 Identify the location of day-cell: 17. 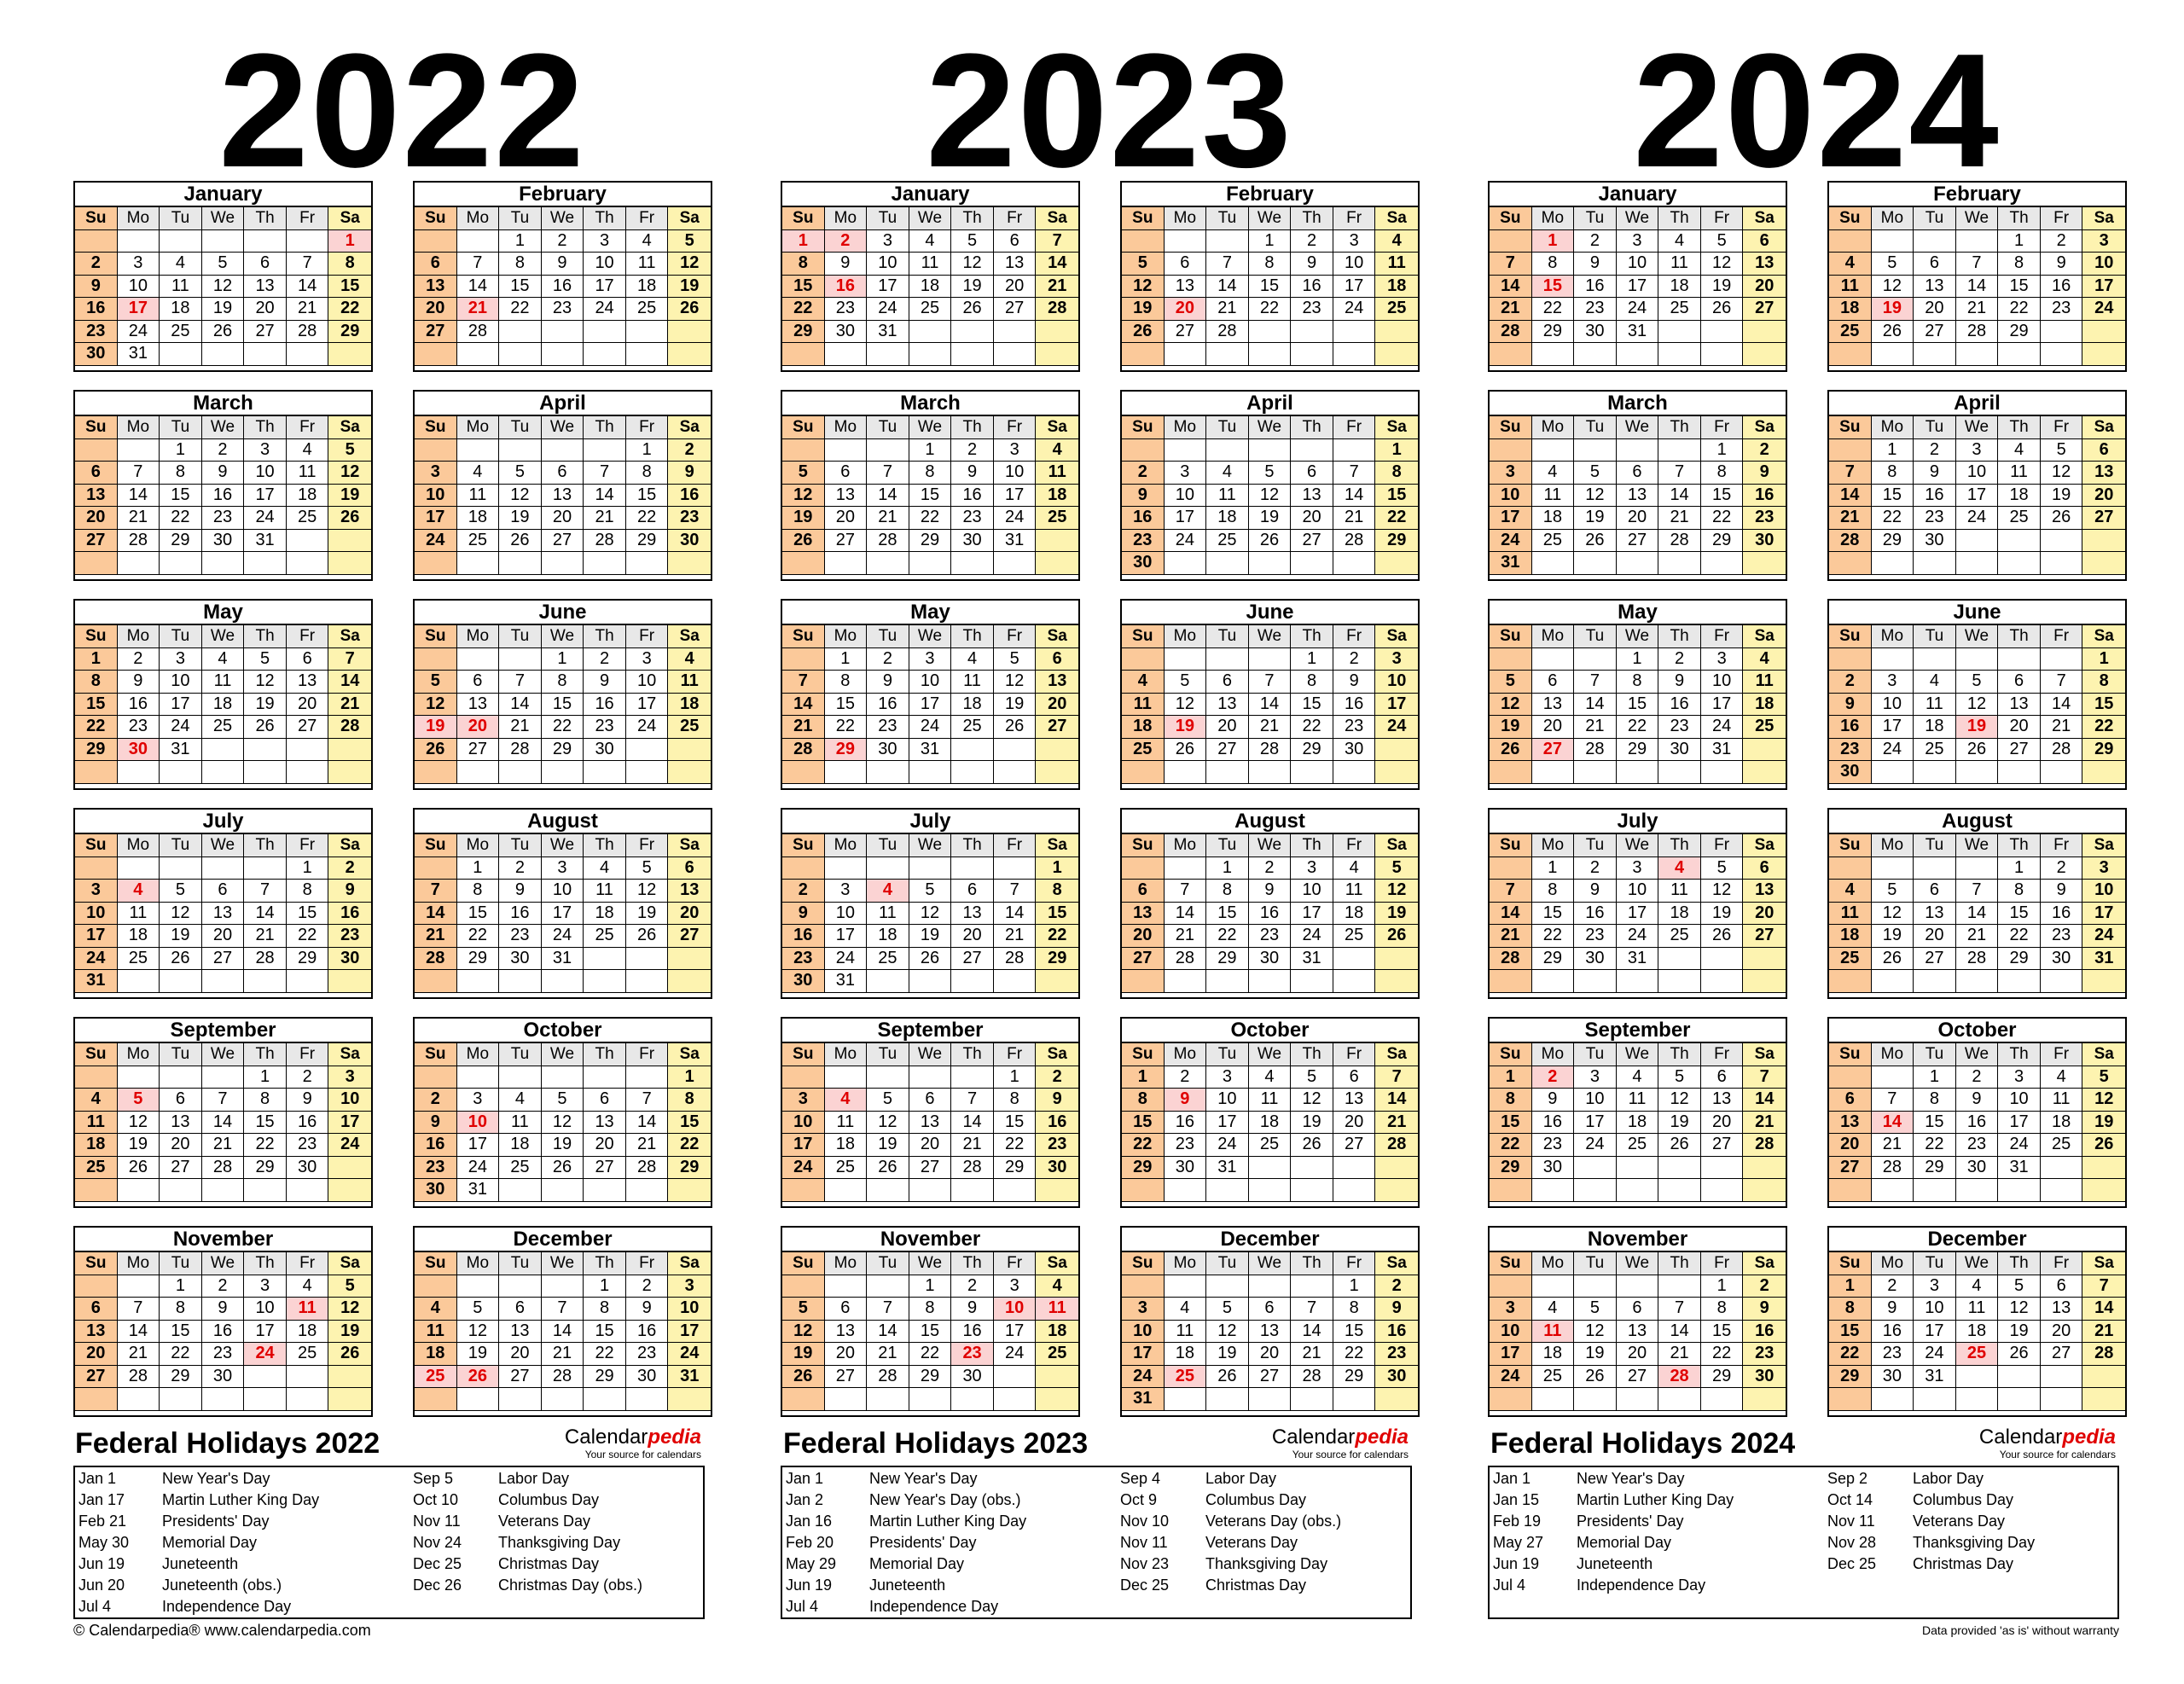
(888, 287).